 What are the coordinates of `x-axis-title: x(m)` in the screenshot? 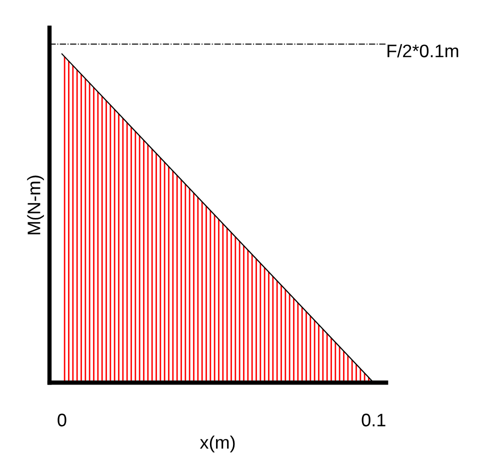 It's located at (217, 444).